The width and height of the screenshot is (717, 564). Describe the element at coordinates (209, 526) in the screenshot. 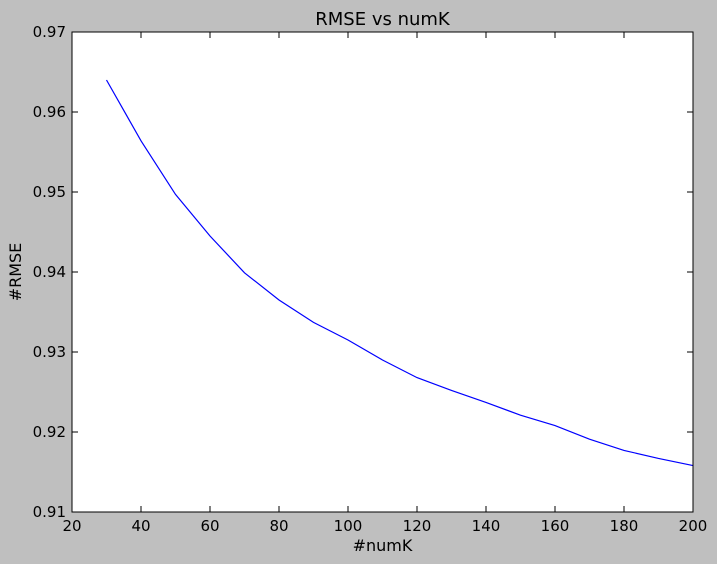

I see `x-tick-label: 60` at that location.